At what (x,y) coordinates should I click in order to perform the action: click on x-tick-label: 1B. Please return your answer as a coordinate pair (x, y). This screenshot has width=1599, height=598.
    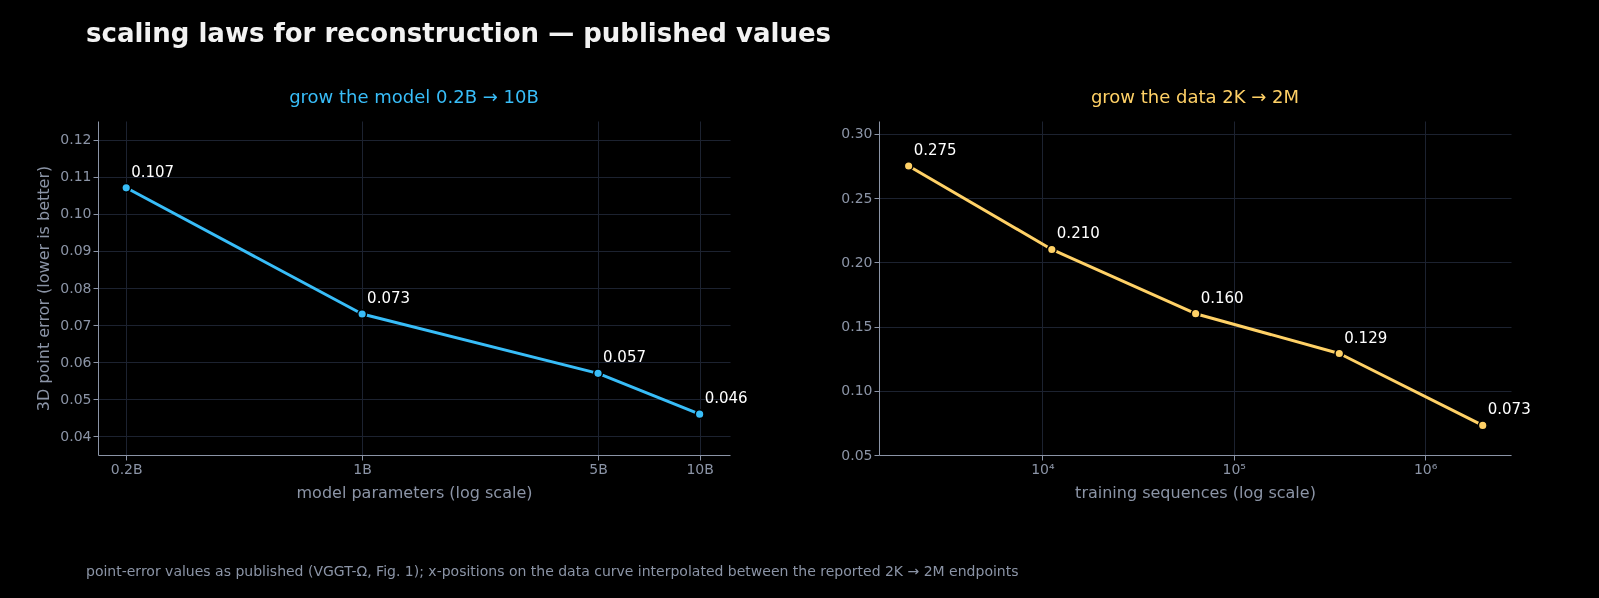
    Looking at the image, I should click on (362, 468).